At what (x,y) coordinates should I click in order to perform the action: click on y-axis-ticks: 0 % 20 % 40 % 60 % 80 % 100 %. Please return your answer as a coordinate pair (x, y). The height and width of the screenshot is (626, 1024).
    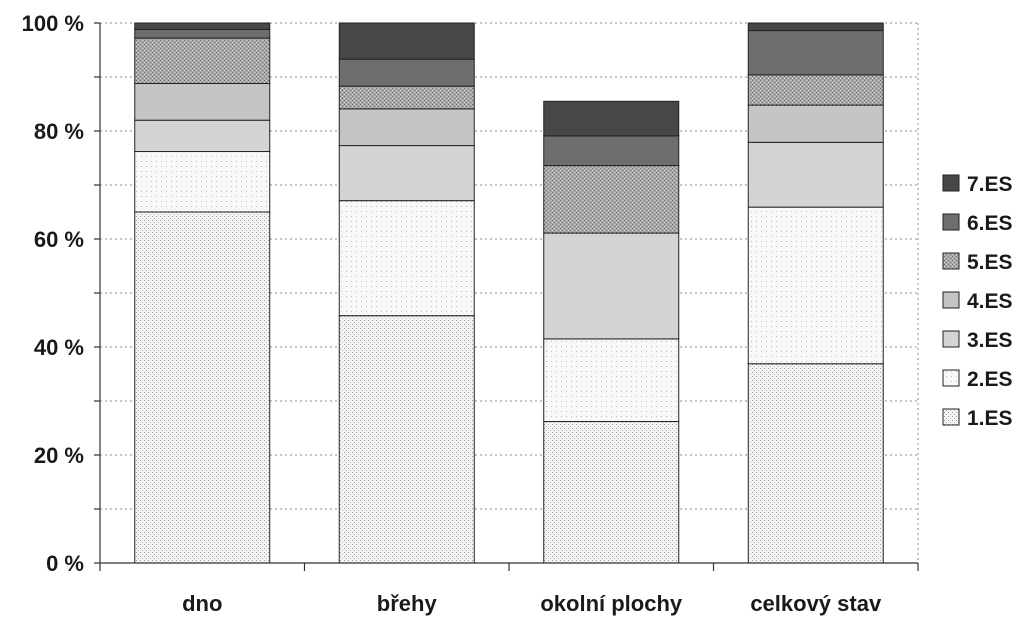
    Looking at the image, I should click on (53, 293).